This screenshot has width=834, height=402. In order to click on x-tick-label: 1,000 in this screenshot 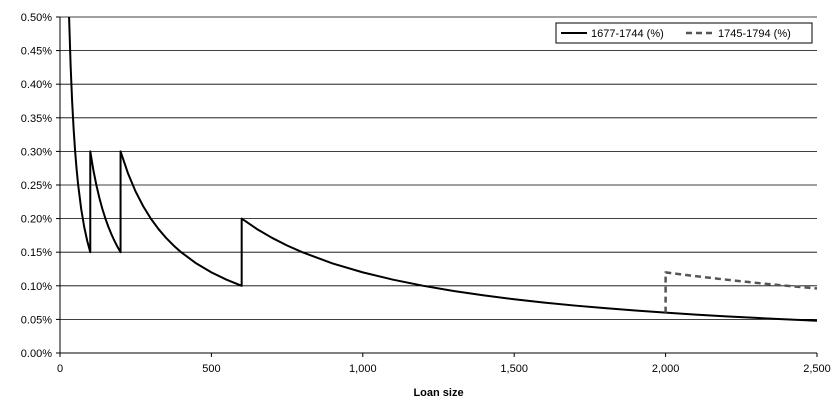, I will do `click(363, 369)`.